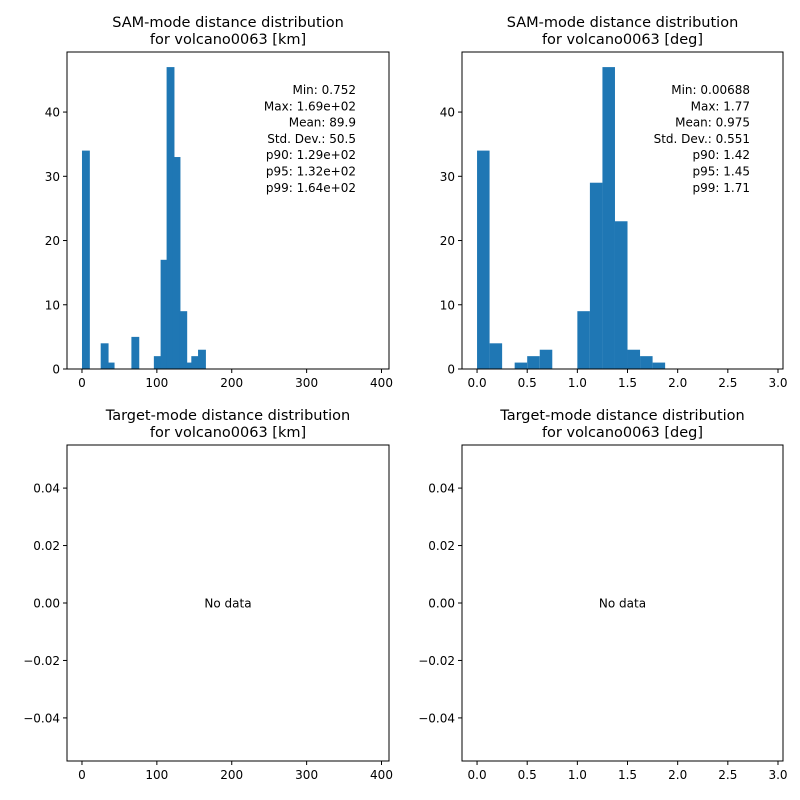 The image size is (800, 800). I want to click on stats-line: p99: 1.71, so click(721, 188).